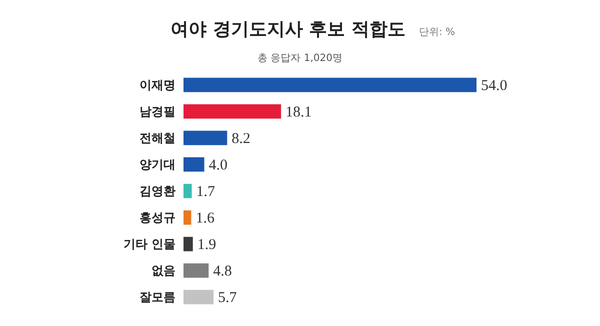 Image resolution: width=600 pixels, height=326 pixels. I want to click on data-label: 5.7, so click(228, 298).